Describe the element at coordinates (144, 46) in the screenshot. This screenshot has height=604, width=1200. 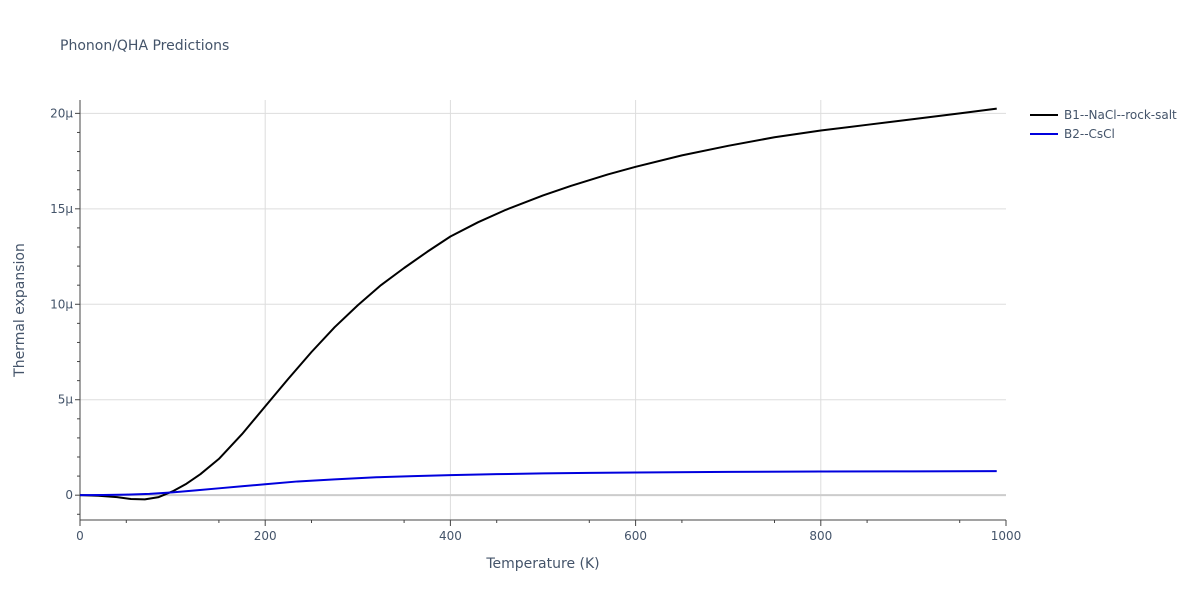
I see `chart-title: Phonon/QHA Predictions` at that location.